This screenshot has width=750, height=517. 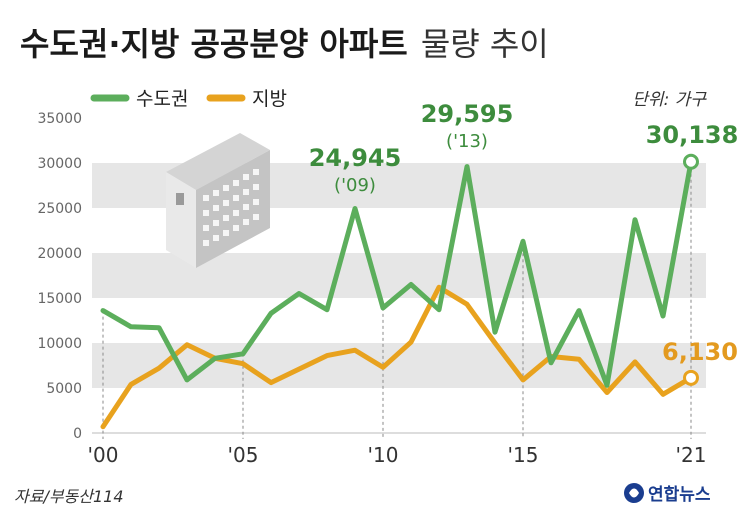 What do you see at coordinates (700, 352) in the screenshot?
I see `annotation-end-local: 6,130` at bounding box center [700, 352].